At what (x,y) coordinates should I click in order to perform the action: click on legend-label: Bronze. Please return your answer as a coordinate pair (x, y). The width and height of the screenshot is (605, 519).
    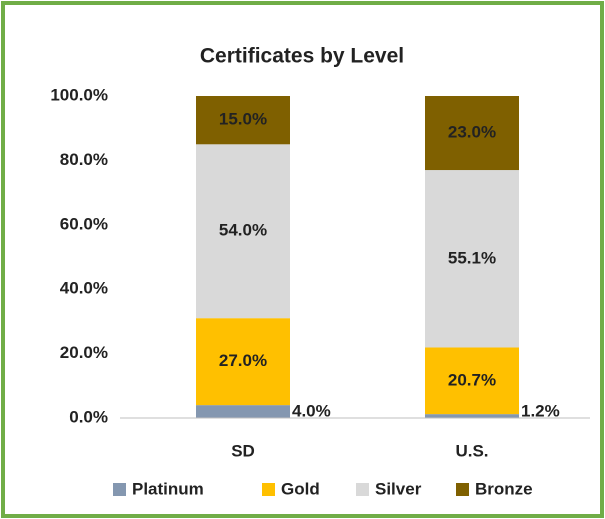
    Looking at the image, I should click on (504, 488).